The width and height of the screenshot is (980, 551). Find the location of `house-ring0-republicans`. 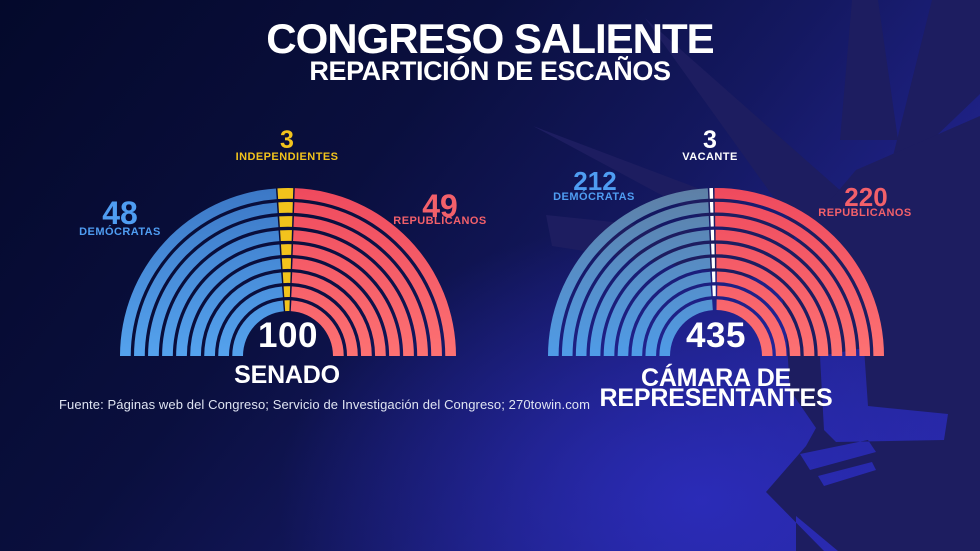

house-ring0-republicans is located at coordinates (744, 327).